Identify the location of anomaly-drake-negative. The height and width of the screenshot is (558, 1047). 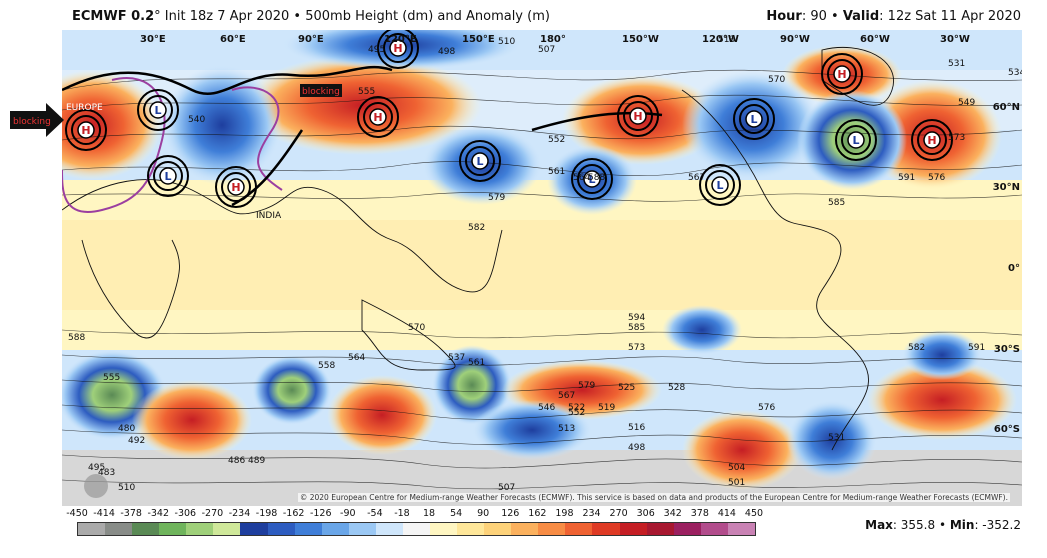
(832, 440).